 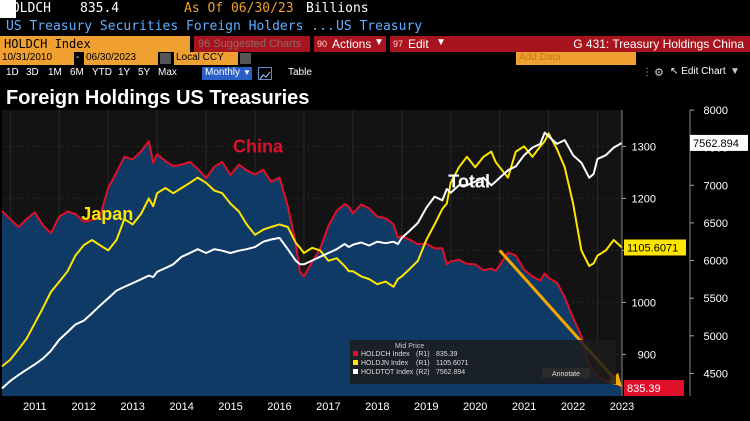 What do you see at coordinates (385, 363) in the screenshot?
I see `legend-label-1: HOLDJN Index` at bounding box center [385, 363].